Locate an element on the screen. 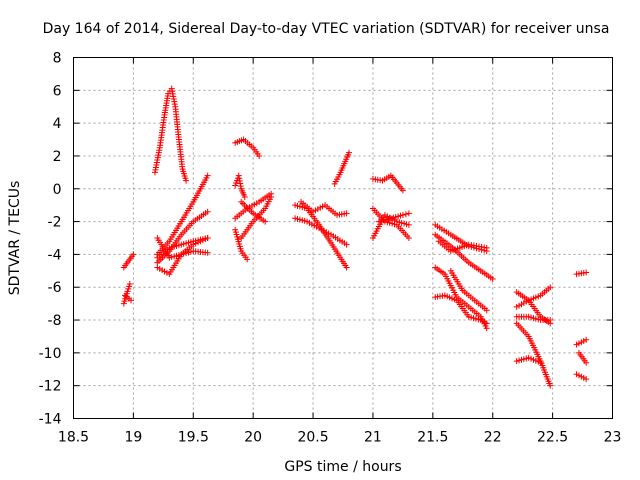 The width and height of the screenshot is (640, 480). y-tick-label: -8 is located at coordinates (55, 321).